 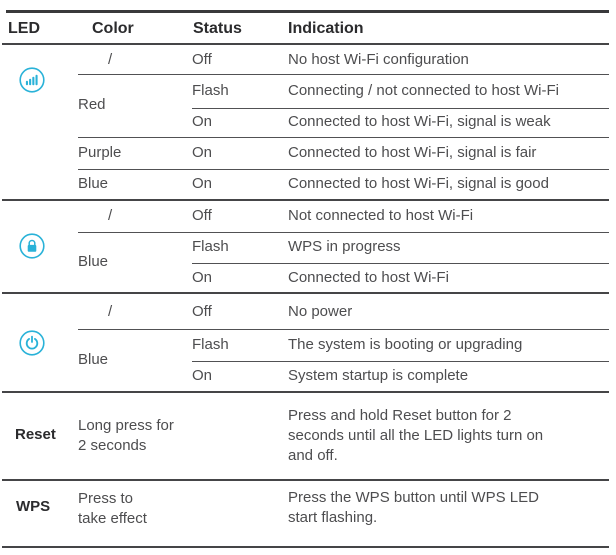 What do you see at coordinates (307, 11) in the screenshot?
I see `table-top-rule` at bounding box center [307, 11].